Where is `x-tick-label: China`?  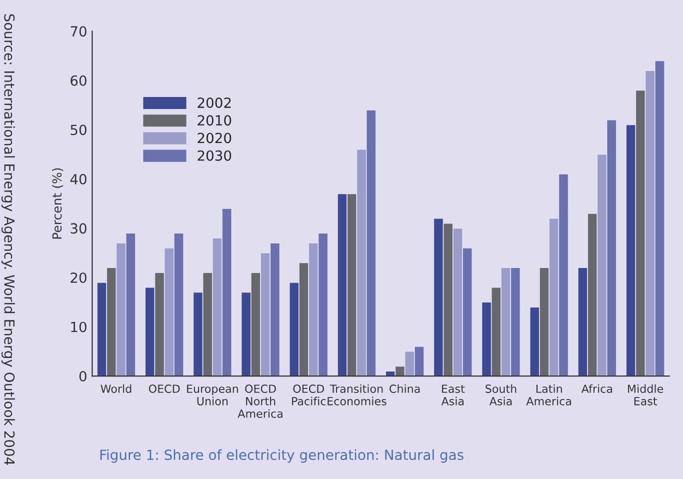 x-tick-label: China is located at coordinates (405, 388).